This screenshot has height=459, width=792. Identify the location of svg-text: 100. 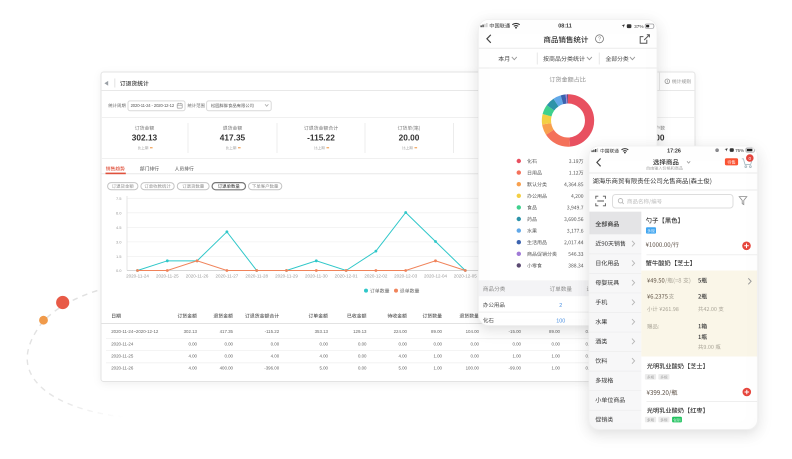
(560, 321).